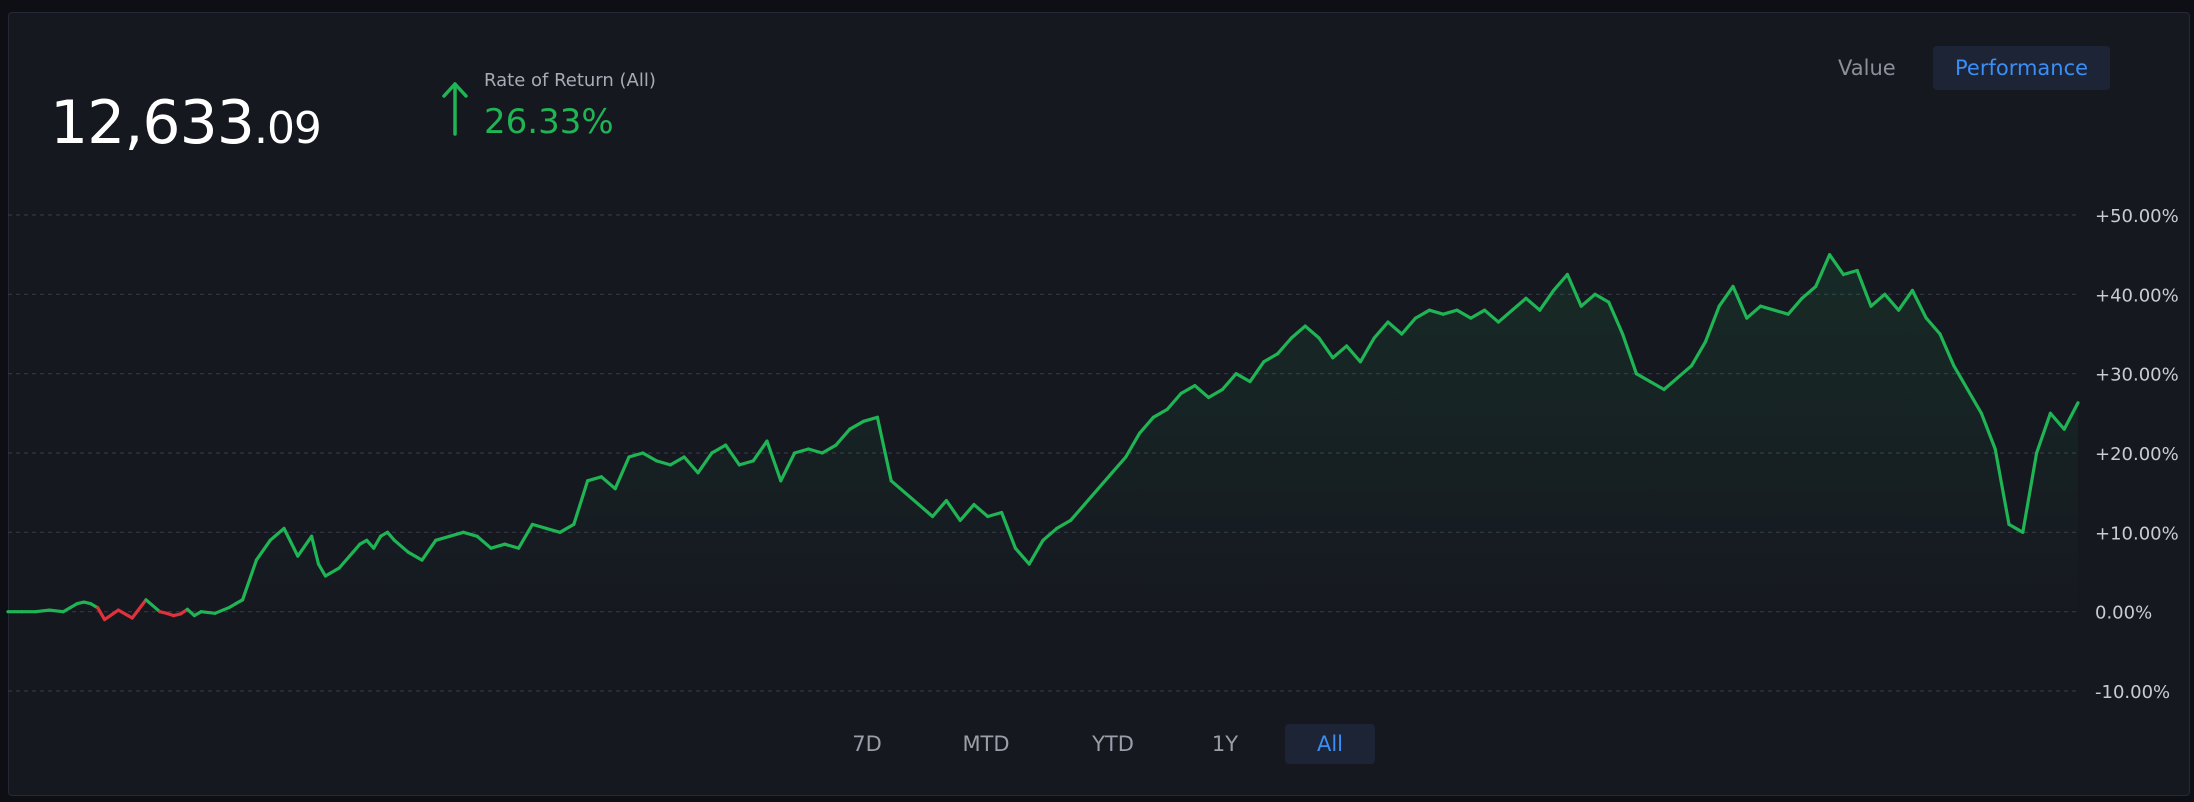  What do you see at coordinates (2123, 613) in the screenshot?
I see `y-tick-label: 0.00%` at bounding box center [2123, 613].